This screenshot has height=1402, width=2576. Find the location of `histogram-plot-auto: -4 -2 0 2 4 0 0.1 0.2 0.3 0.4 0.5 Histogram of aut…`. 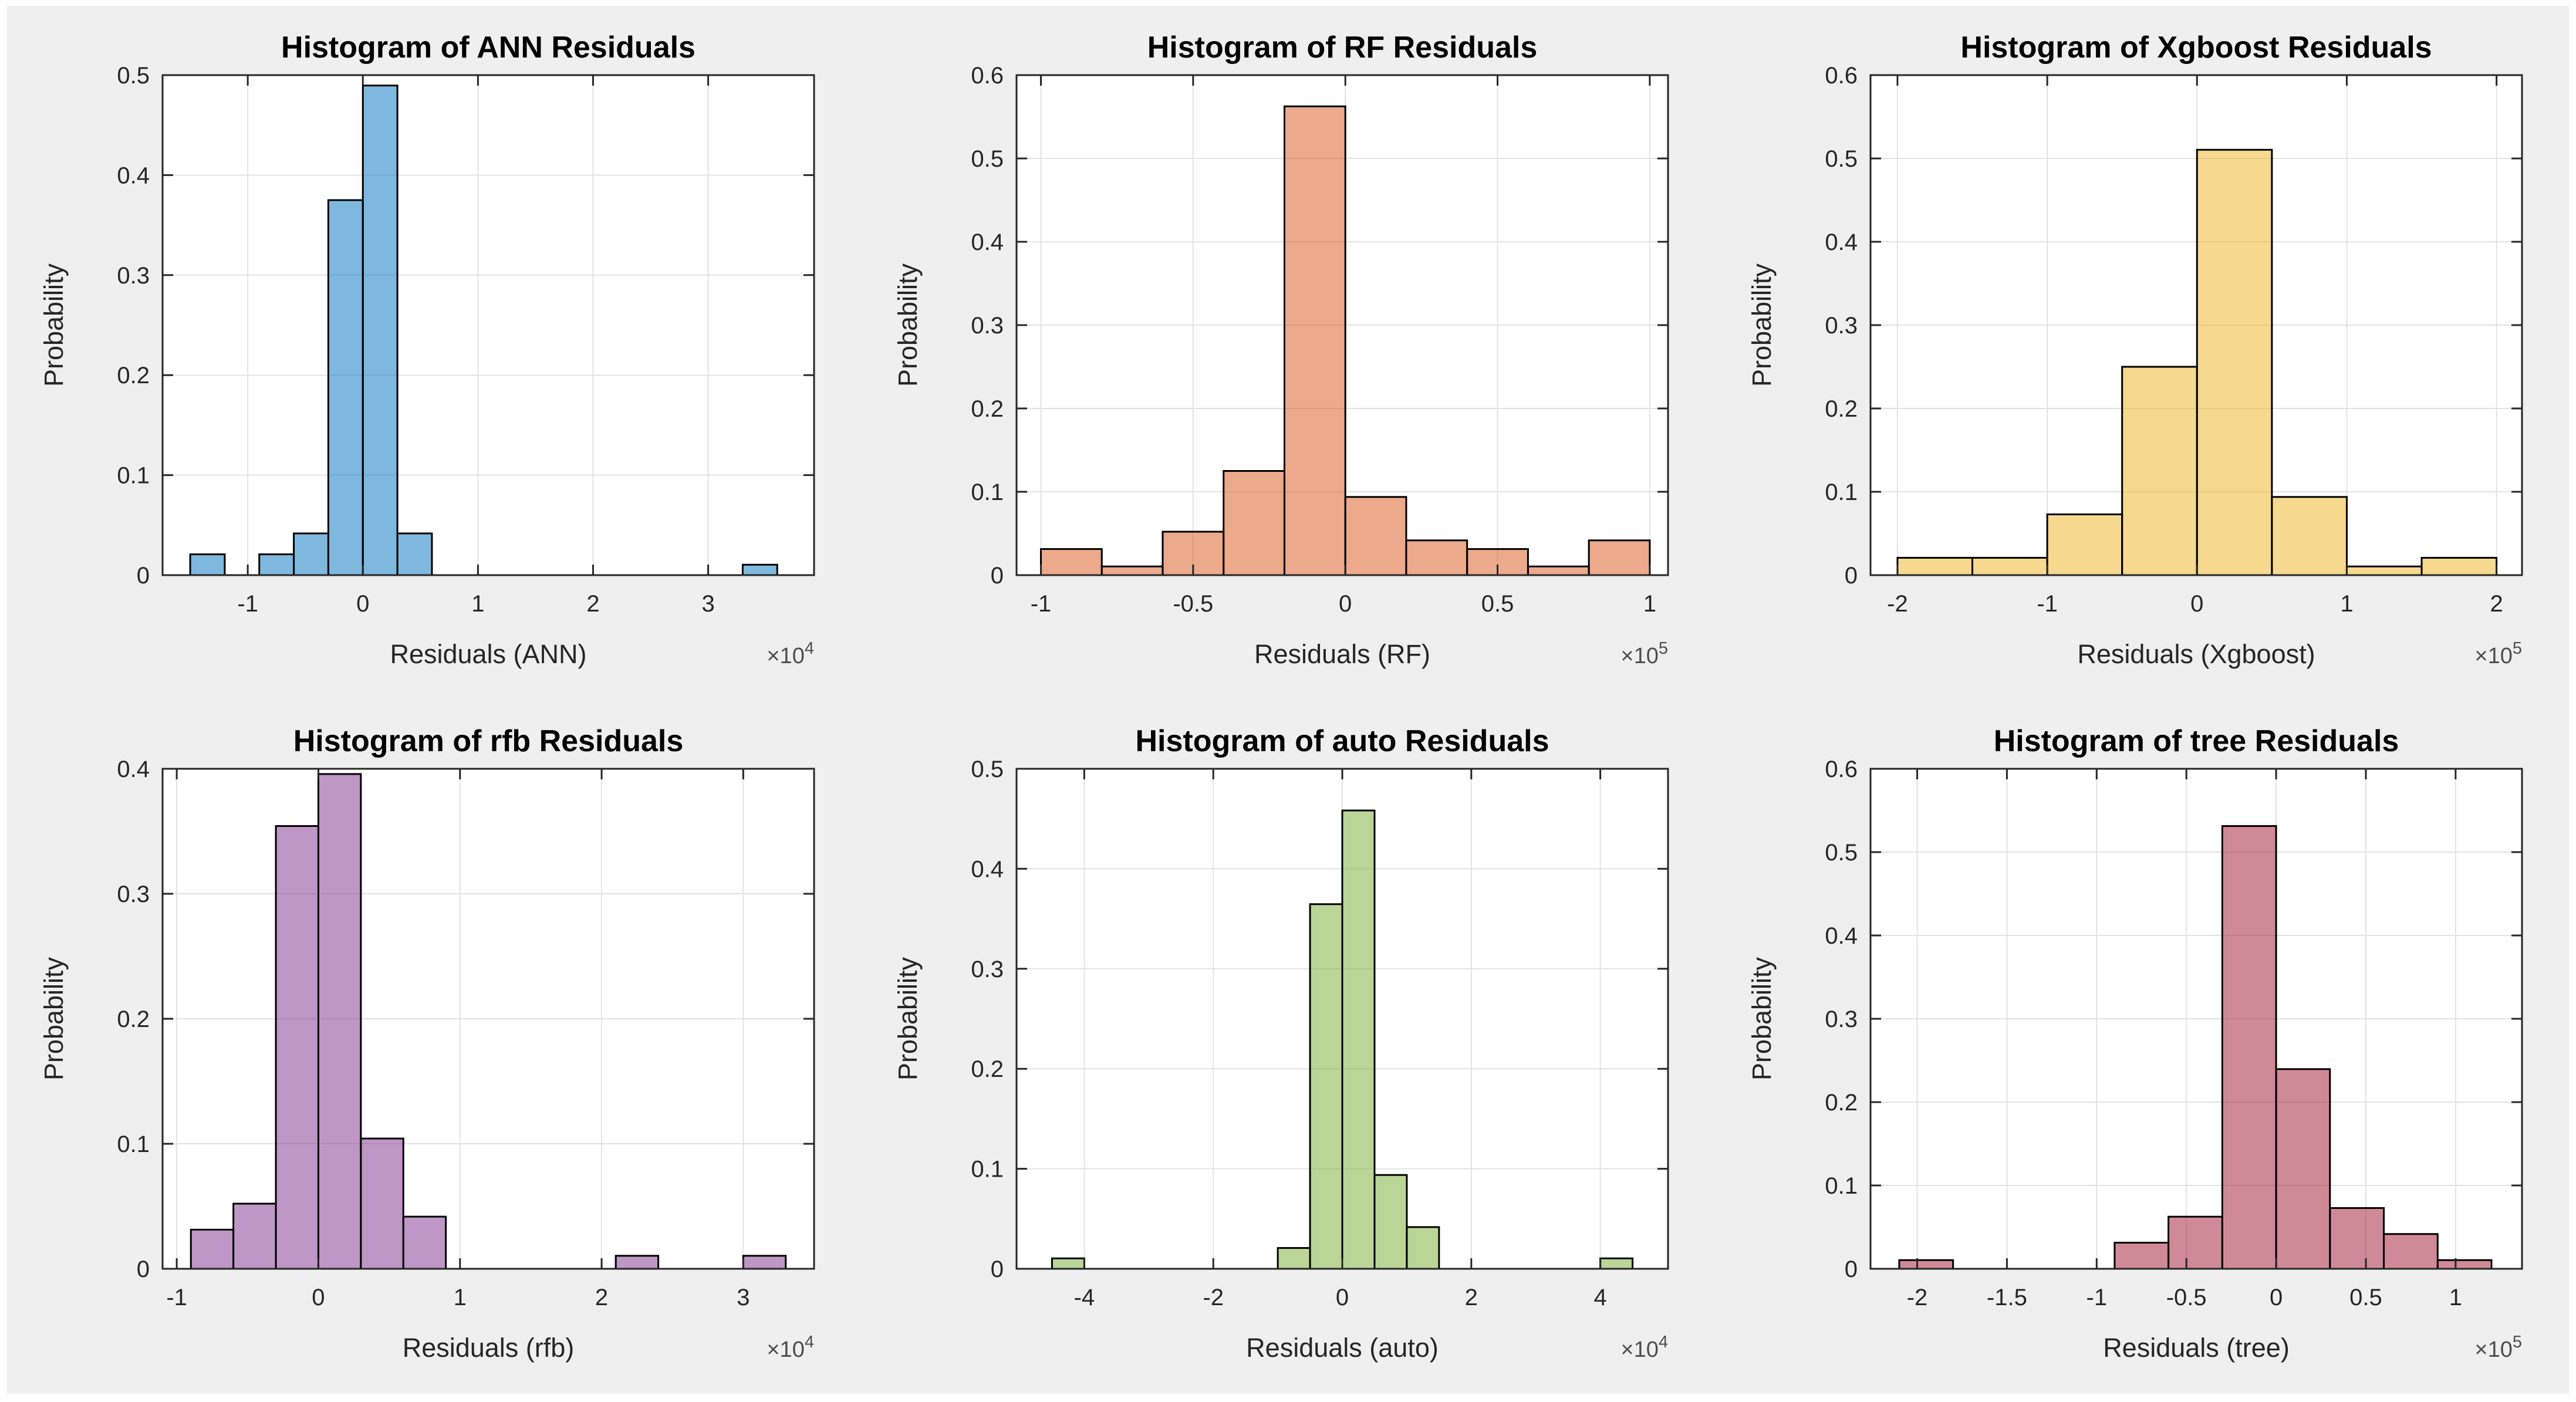

histogram-plot-auto: -4 -2 0 2 4 0 0.1 0.2 0.3 0.4 0.5 Histogram of aut… is located at coordinates (1281, 1043).